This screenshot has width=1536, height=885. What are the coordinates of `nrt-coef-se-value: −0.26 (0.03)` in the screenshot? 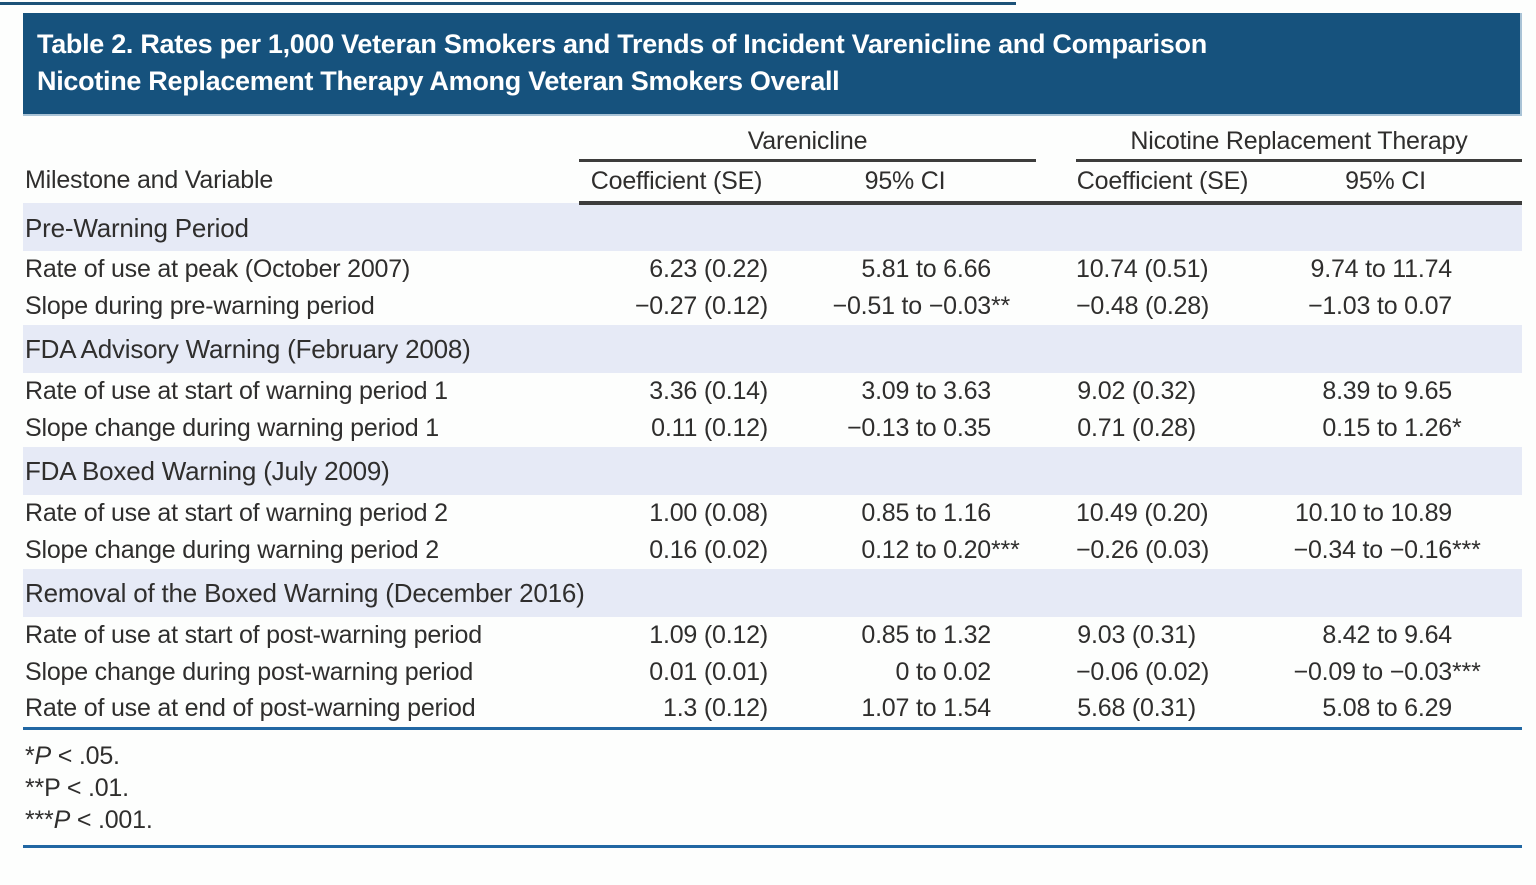 It's located at (1143, 550).